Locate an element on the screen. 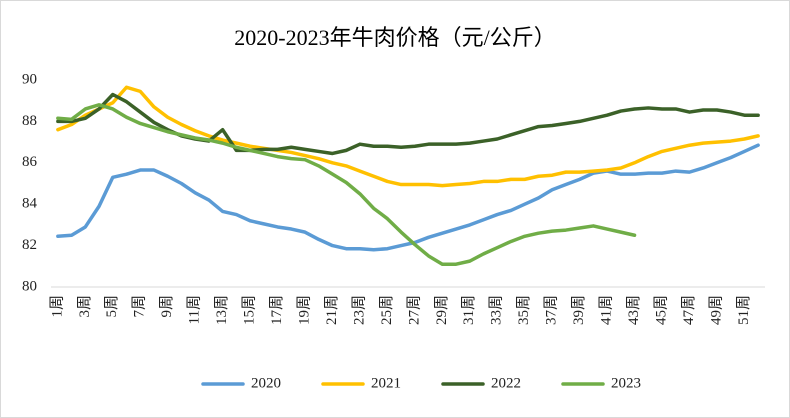 The height and width of the screenshot is (418, 790). y-tick-label: 90 is located at coordinates (29, 79).